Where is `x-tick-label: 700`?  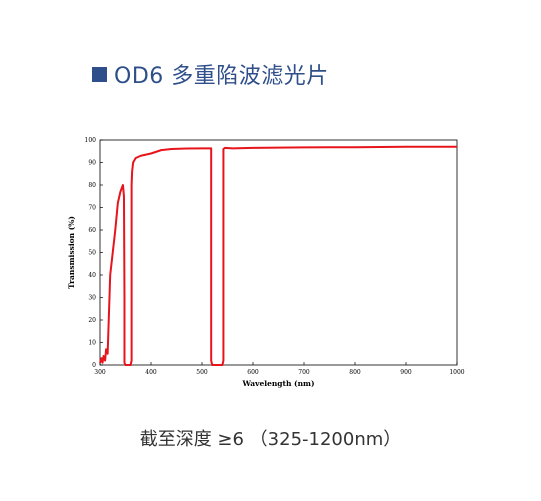 x-tick-label: 700 is located at coordinates (304, 372).